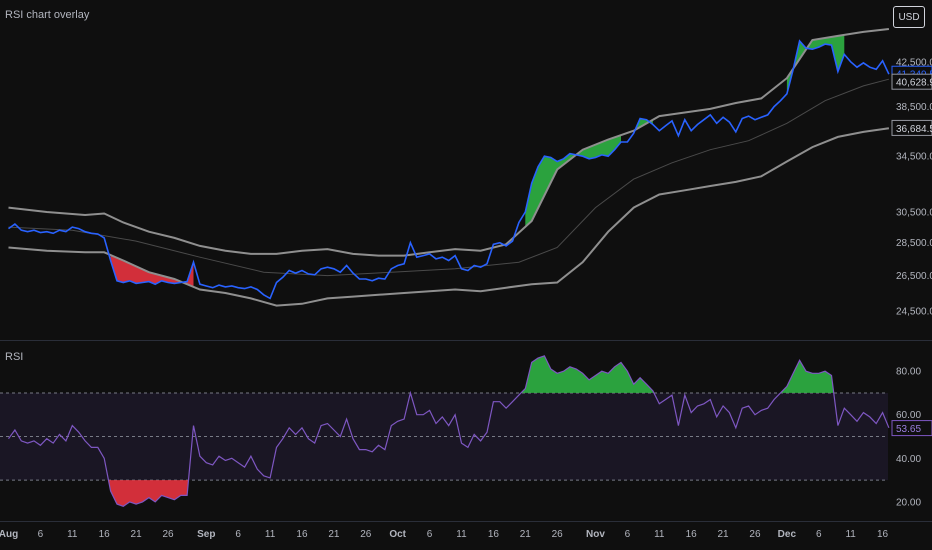  I want to click on currency-selector-button: USD, so click(909, 17).